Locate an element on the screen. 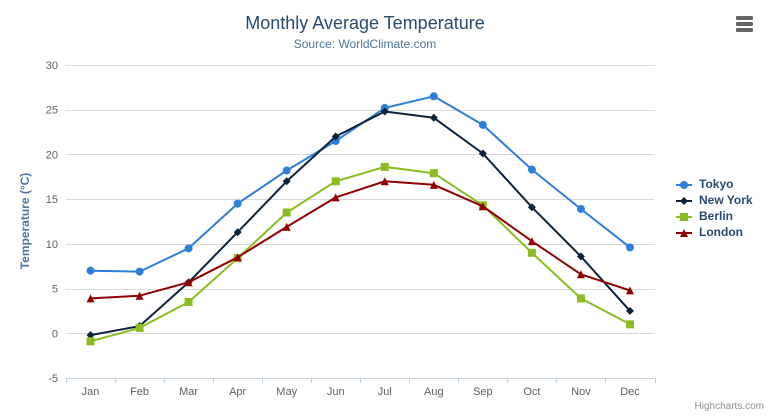 This screenshot has width=769, height=416. x-tick-label: Nov is located at coordinates (581, 392).